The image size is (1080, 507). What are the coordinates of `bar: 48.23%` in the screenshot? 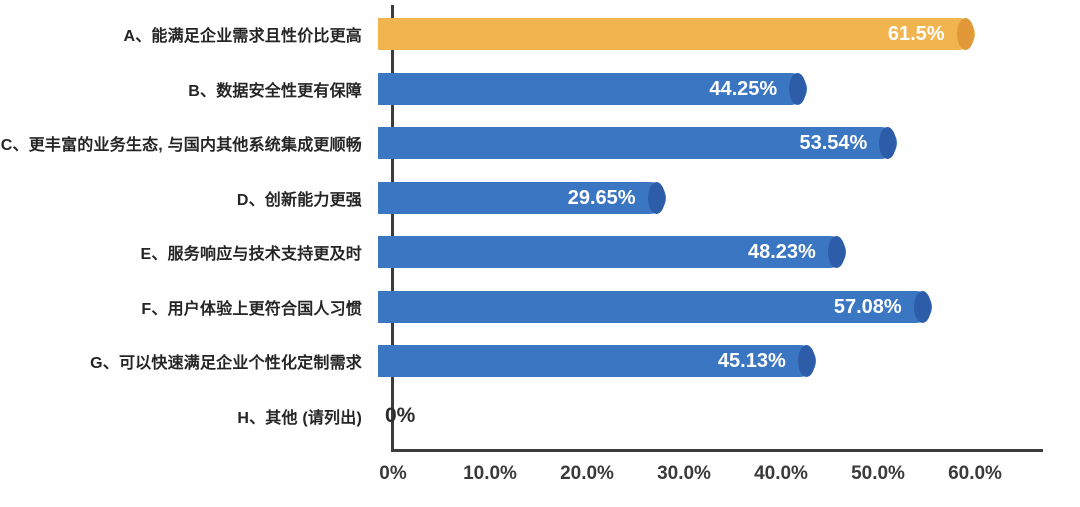 It's located at (612, 252).